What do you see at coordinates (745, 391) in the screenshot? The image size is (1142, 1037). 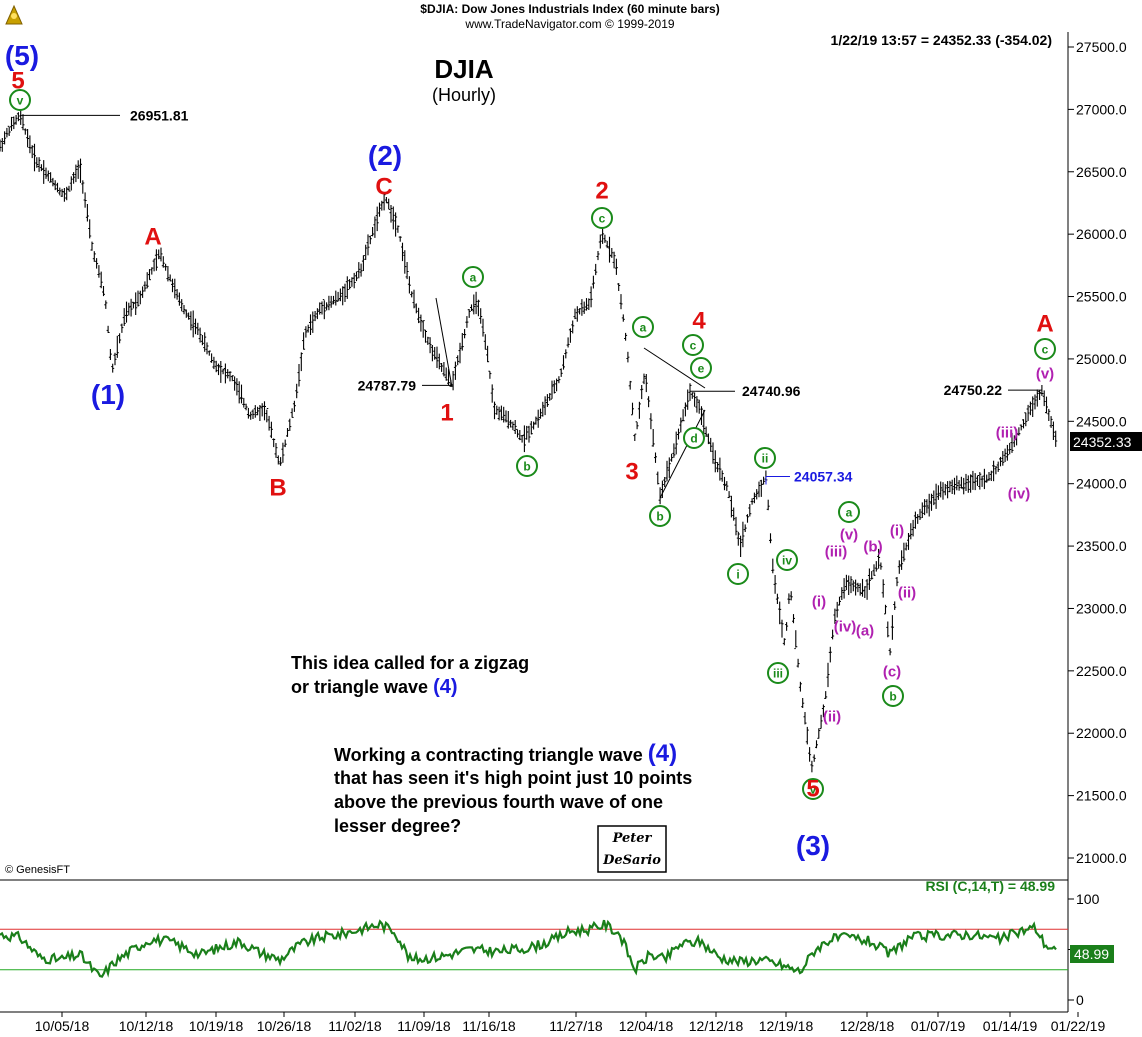 I see `level-annotation: 24740.96` at bounding box center [745, 391].